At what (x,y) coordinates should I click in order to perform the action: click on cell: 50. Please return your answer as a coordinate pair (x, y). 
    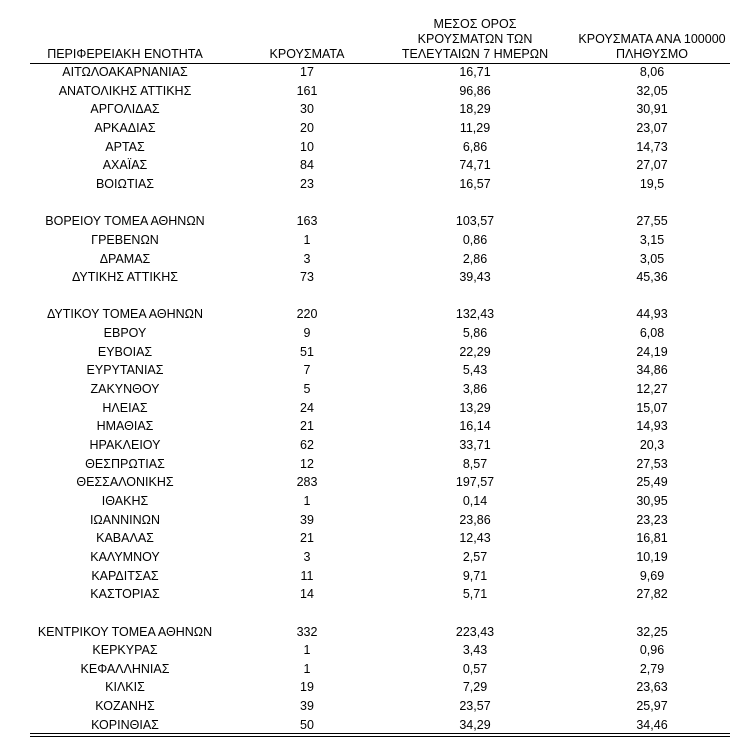
    Looking at the image, I should click on (307, 724).